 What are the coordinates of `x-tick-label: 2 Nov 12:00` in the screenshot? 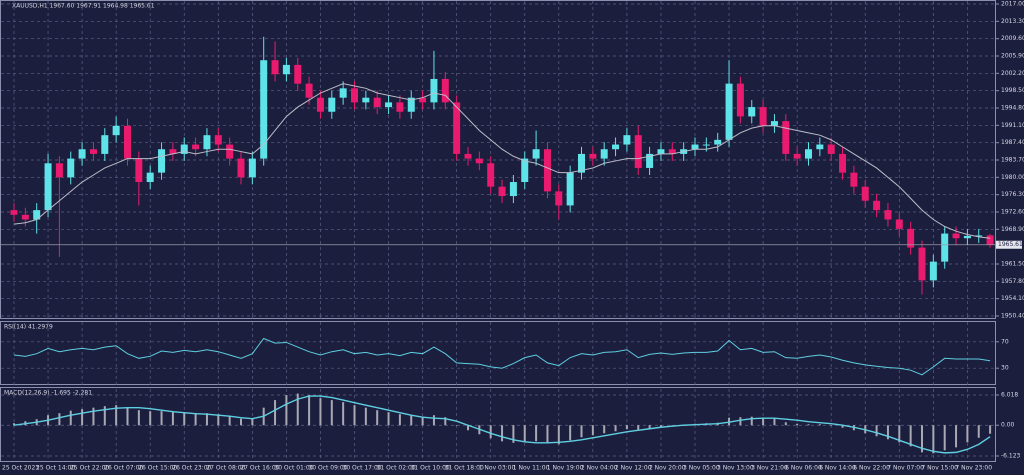 It's located at (633, 468).